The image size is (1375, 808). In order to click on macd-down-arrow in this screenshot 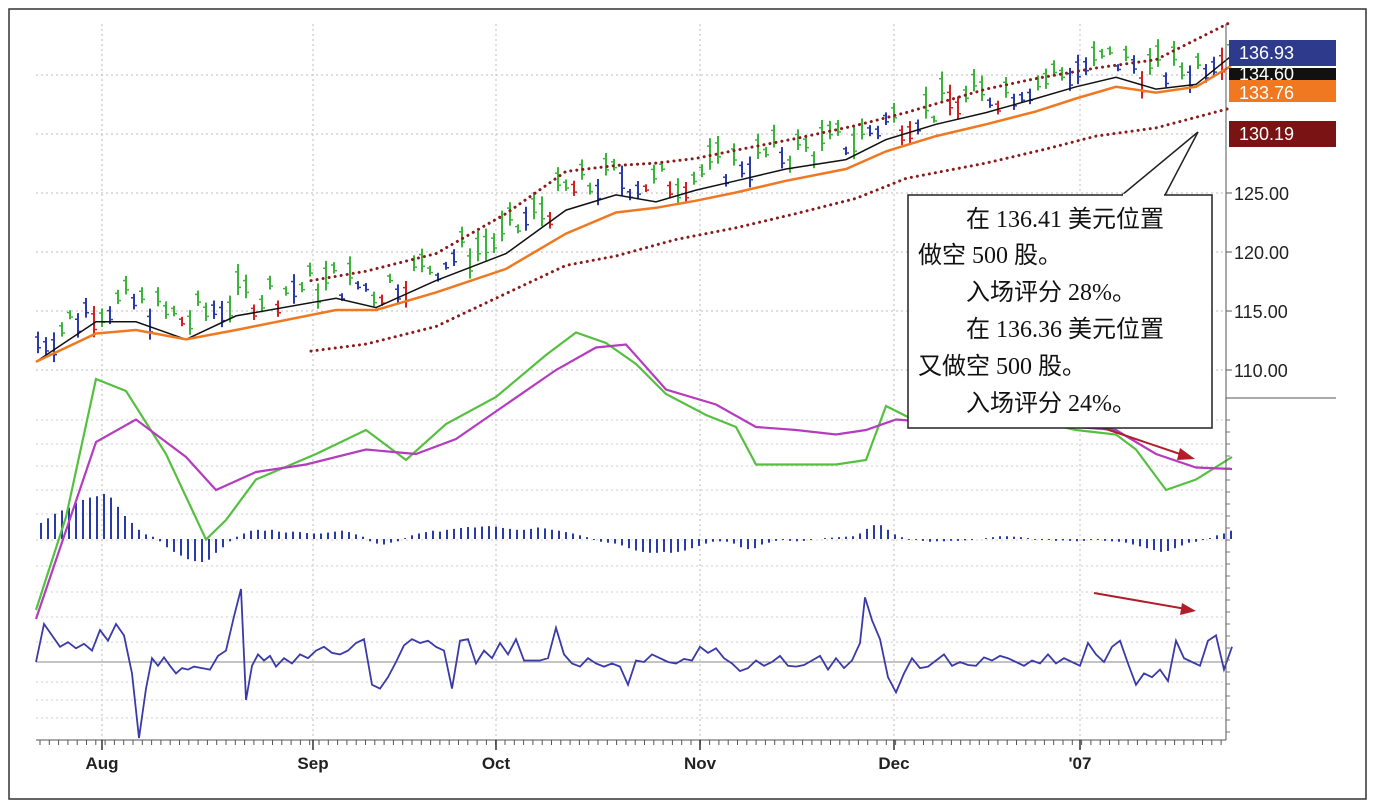, I will do `click(1144, 442)`.